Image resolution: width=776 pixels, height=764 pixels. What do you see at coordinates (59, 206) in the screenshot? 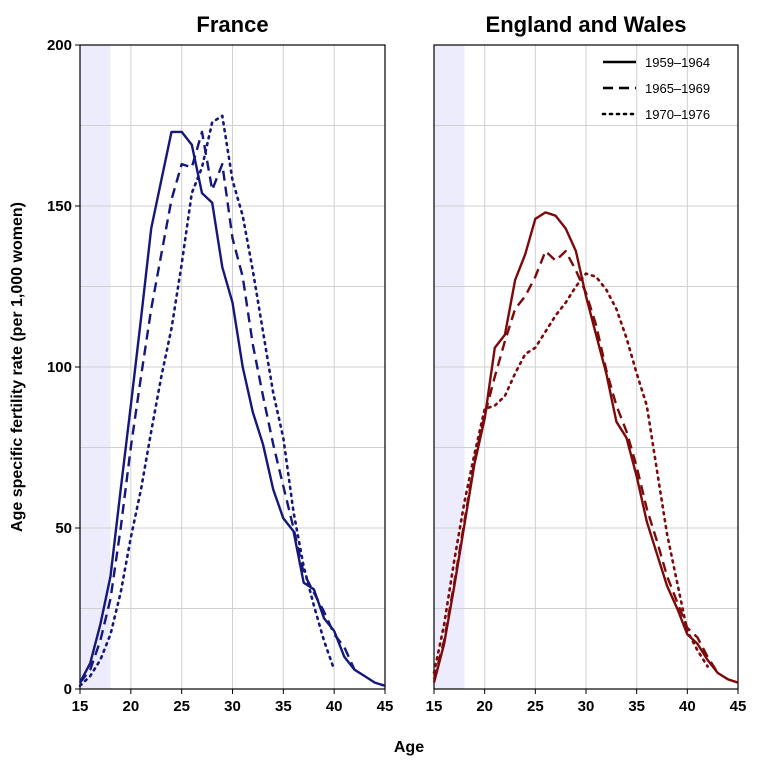
I see `ytick-label-150: 150` at bounding box center [59, 206].